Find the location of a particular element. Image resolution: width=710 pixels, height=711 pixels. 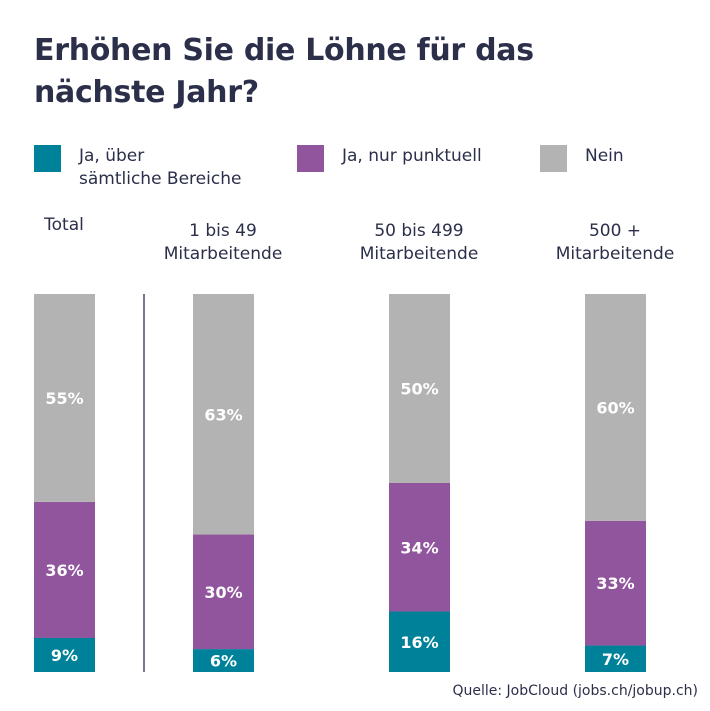

category-label-total: Total is located at coordinates (72, 225).